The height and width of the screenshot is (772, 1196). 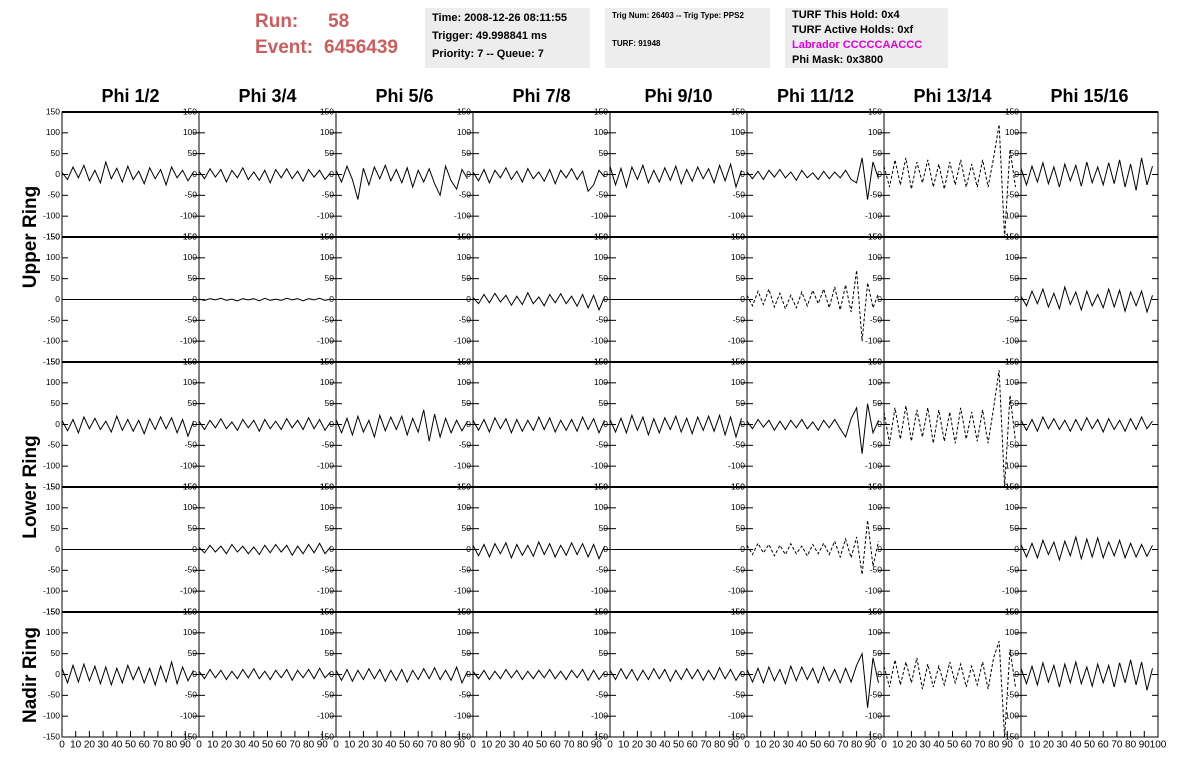 What do you see at coordinates (488, 54) in the screenshot?
I see `info-text: Priority: 7 -- Queue: 7` at bounding box center [488, 54].